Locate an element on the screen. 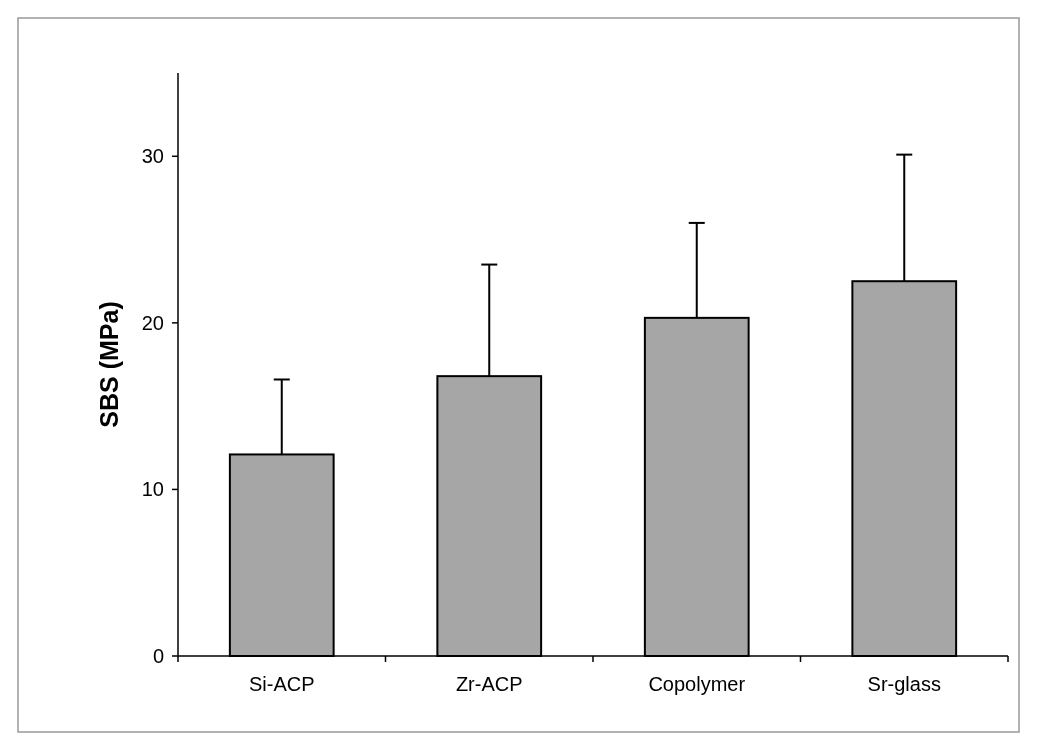 The image size is (1037, 750). y-tick-label: 30 is located at coordinates (152, 156).